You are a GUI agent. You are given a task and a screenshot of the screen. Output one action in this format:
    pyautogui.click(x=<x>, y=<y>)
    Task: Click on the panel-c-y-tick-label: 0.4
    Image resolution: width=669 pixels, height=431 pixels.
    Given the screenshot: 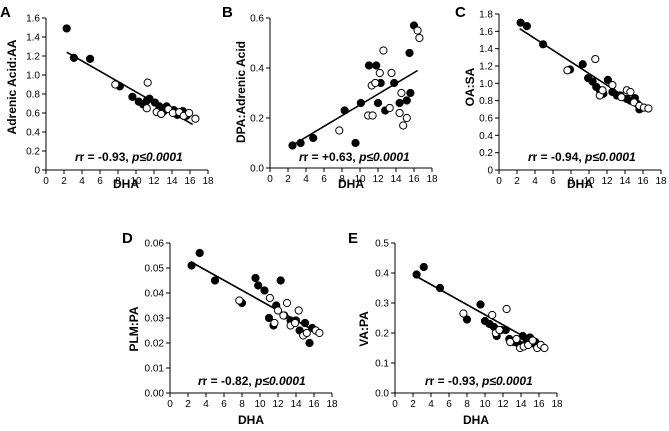 What is the action you would take?
    pyautogui.click(x=486, y=136)
    